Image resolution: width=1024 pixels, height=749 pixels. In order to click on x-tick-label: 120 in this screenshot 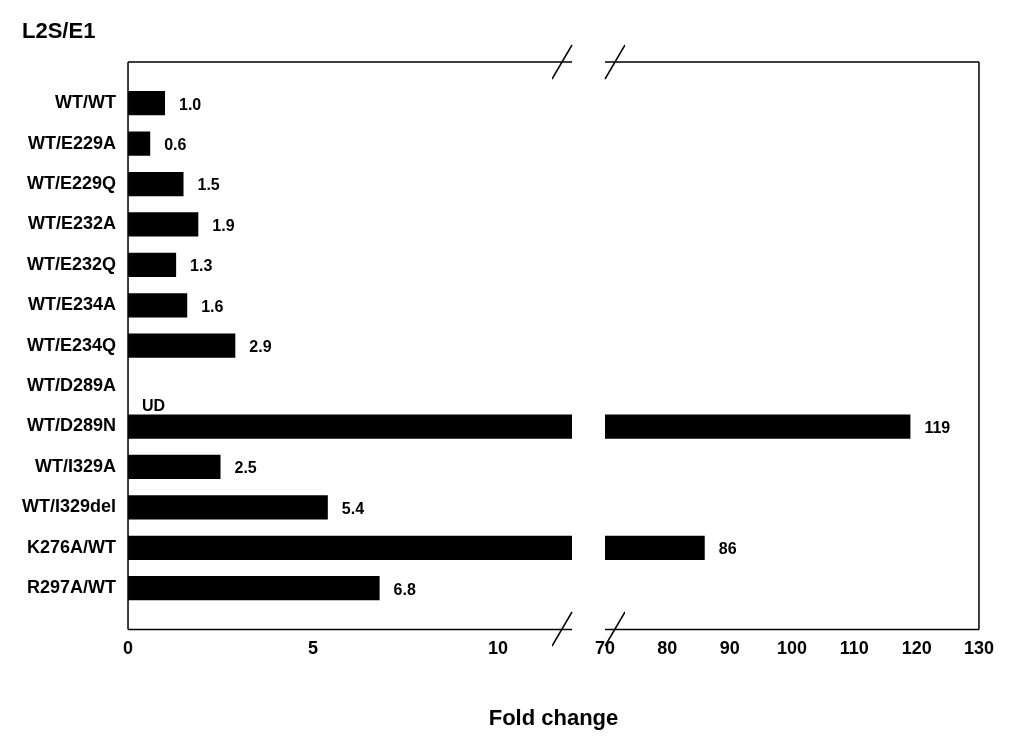, I will do `click(916, 648)`.